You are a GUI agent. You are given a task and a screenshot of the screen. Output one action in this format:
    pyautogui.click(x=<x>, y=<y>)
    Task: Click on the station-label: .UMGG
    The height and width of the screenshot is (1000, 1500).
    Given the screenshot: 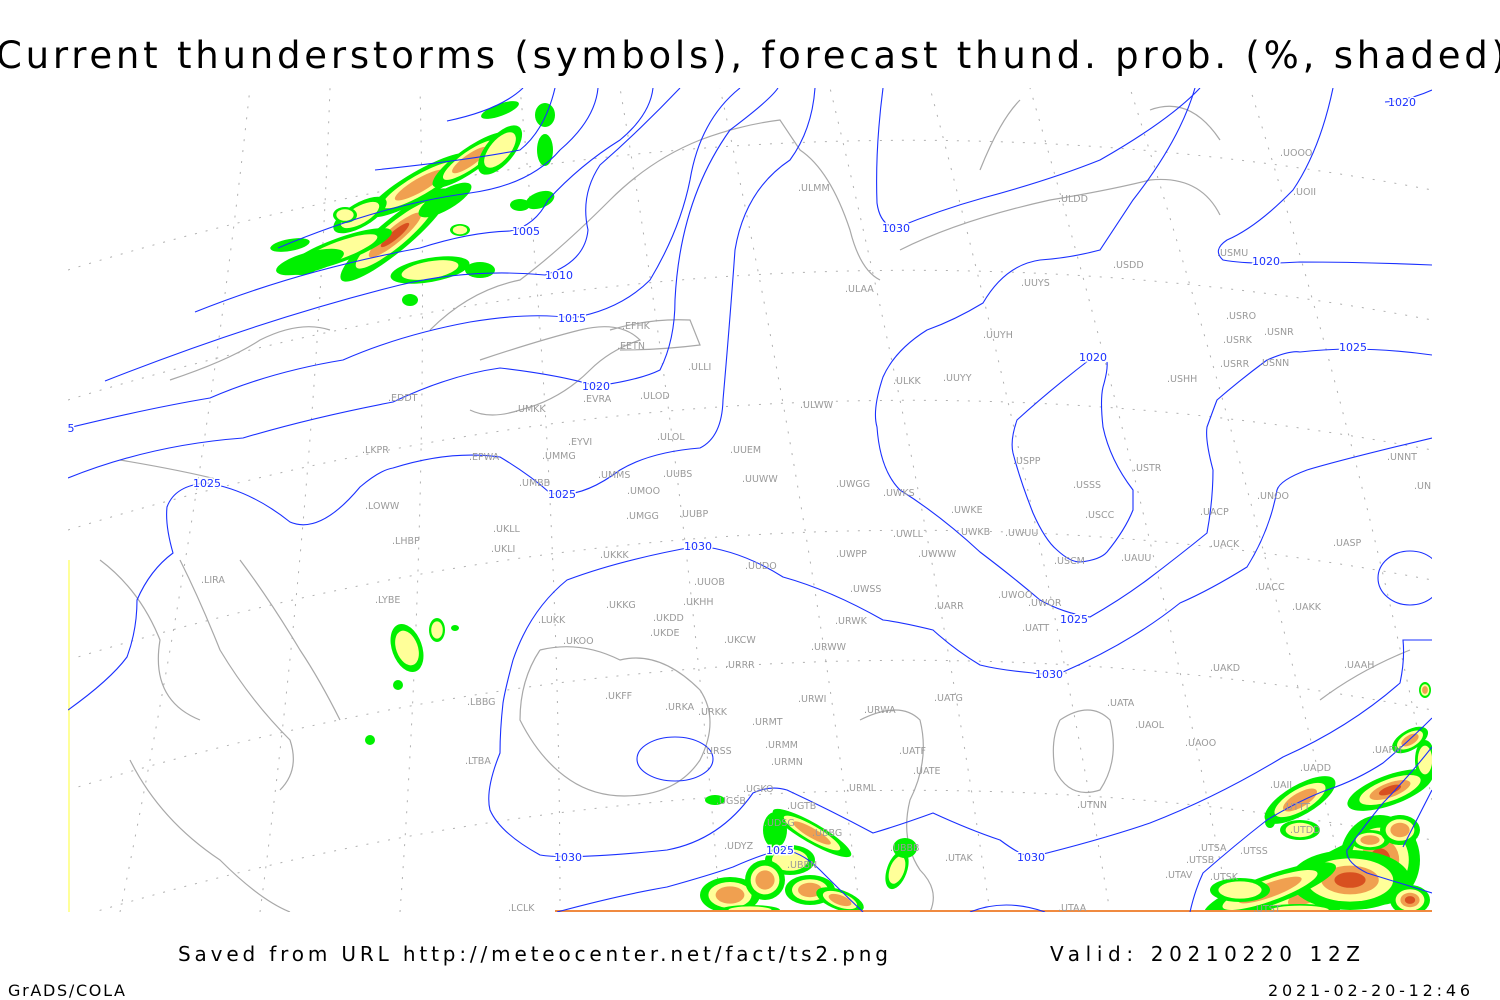 What is the action you would take?
    pyautogui.click(x=642, y=516)
    